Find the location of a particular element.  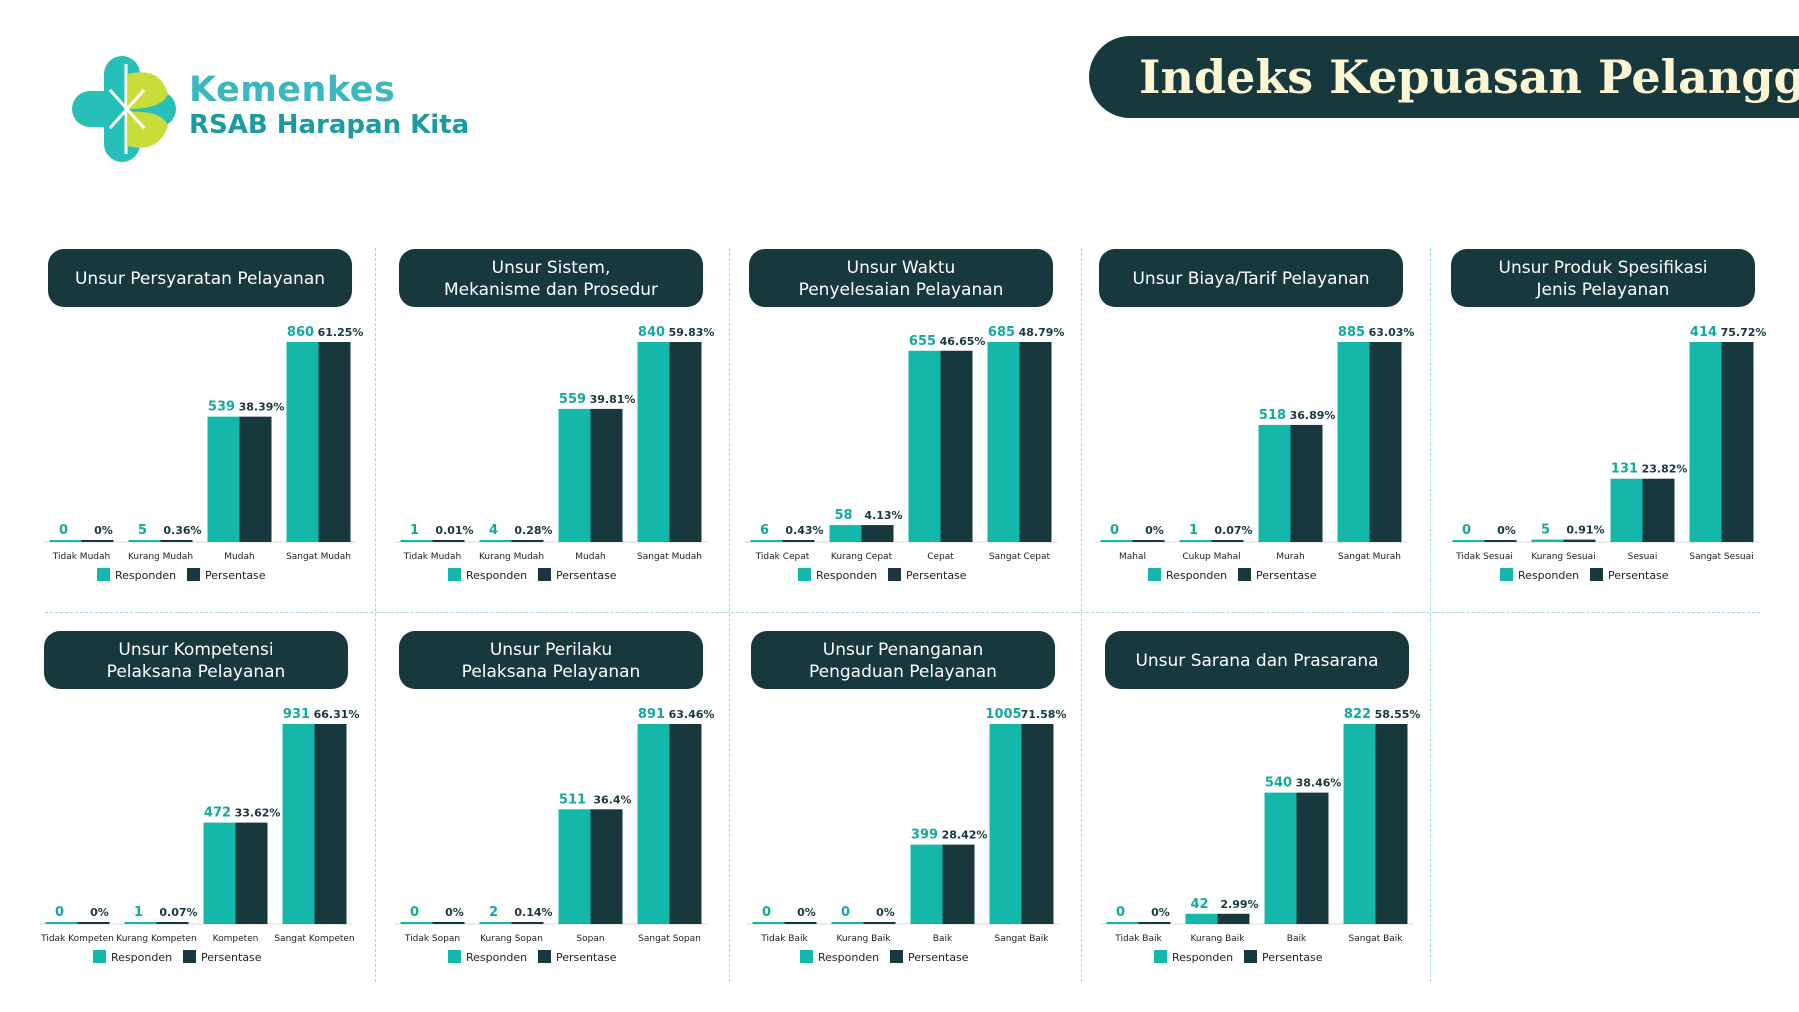

category-label: Kurang Cepat is located at coordinates (862, 557).